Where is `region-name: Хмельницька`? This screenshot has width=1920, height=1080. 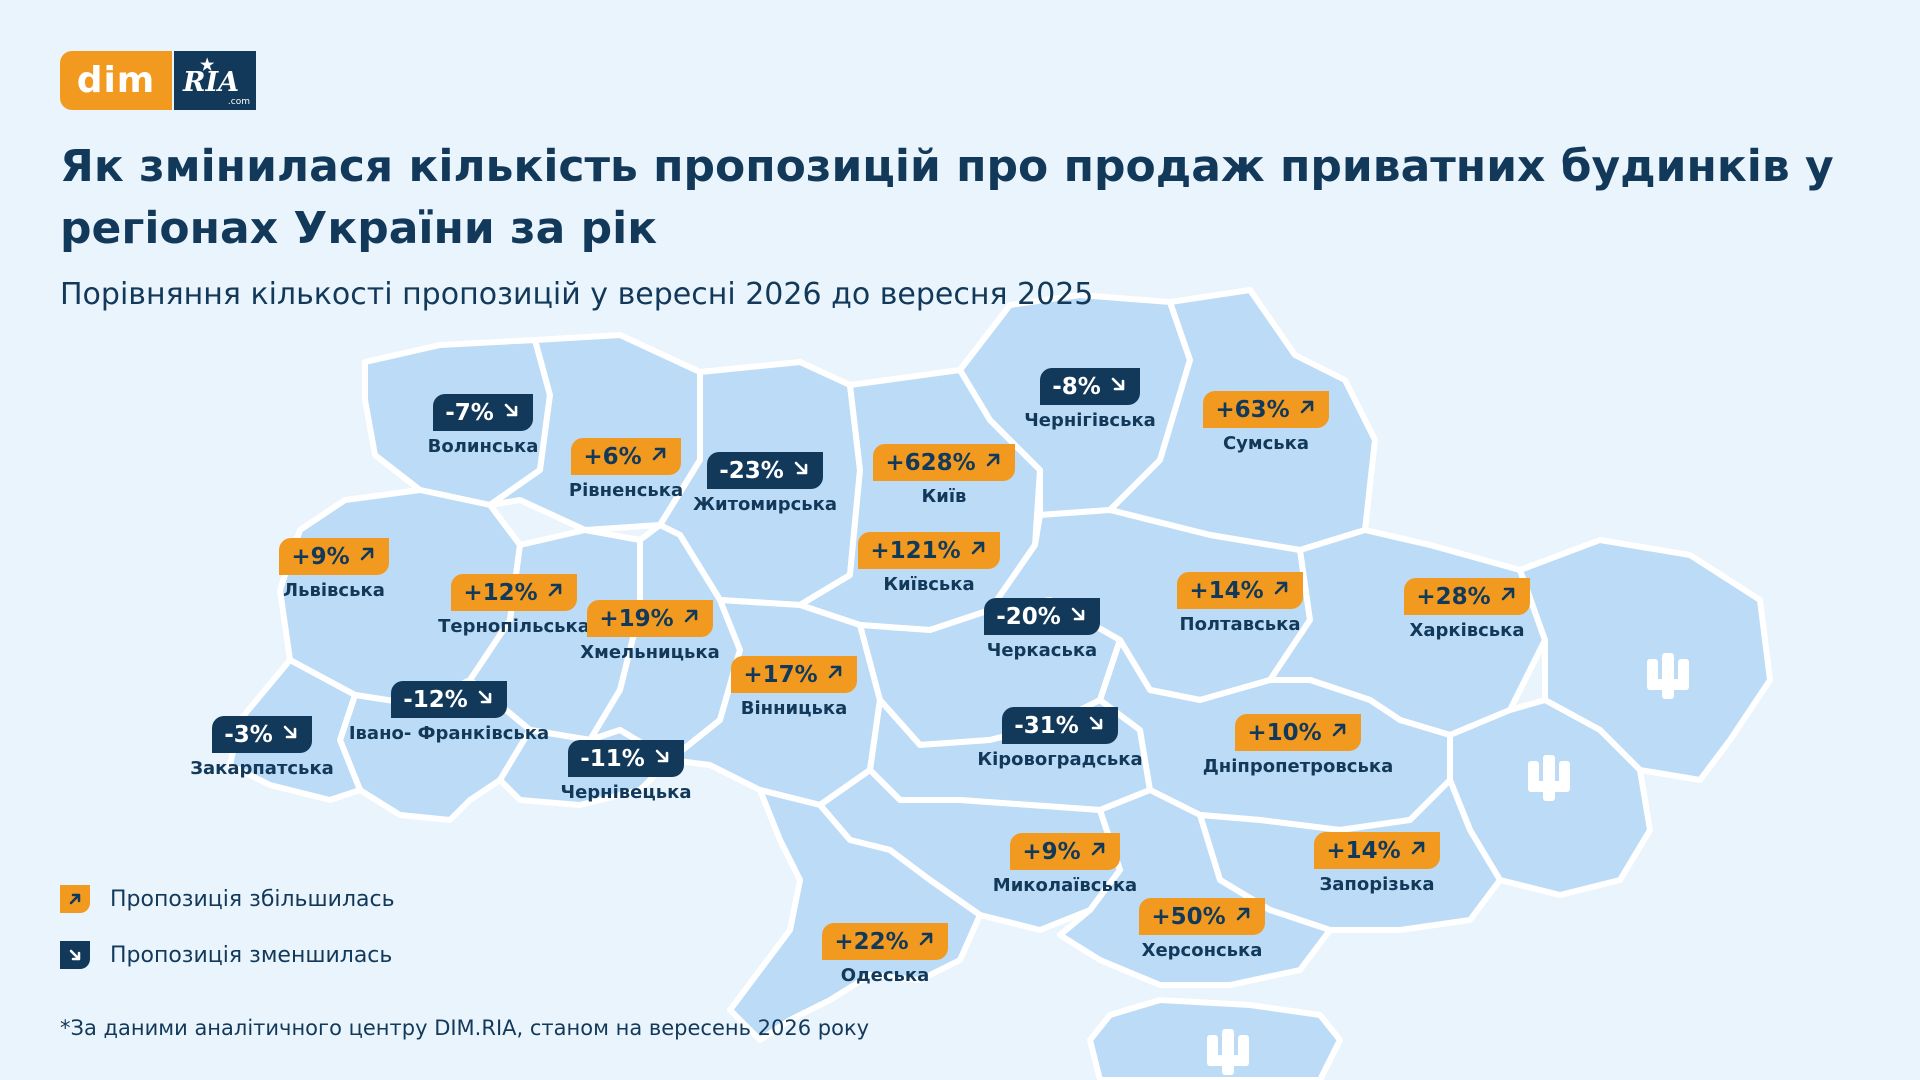 region-name: Хмельницька is located at coordinates (650, 652).